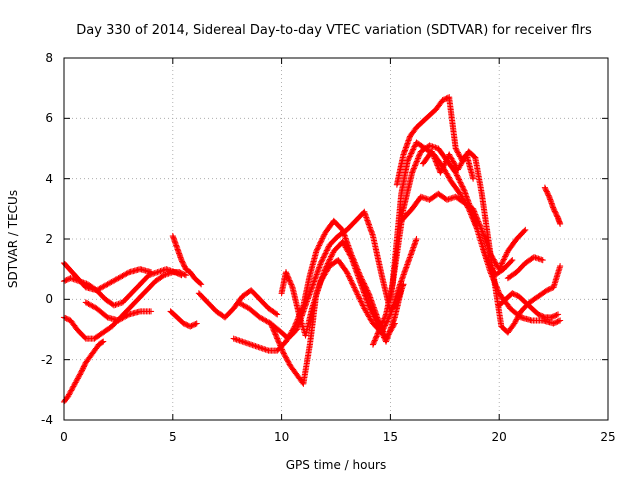  I want to click on y-tick-label-0: 0, so click(49, 299).